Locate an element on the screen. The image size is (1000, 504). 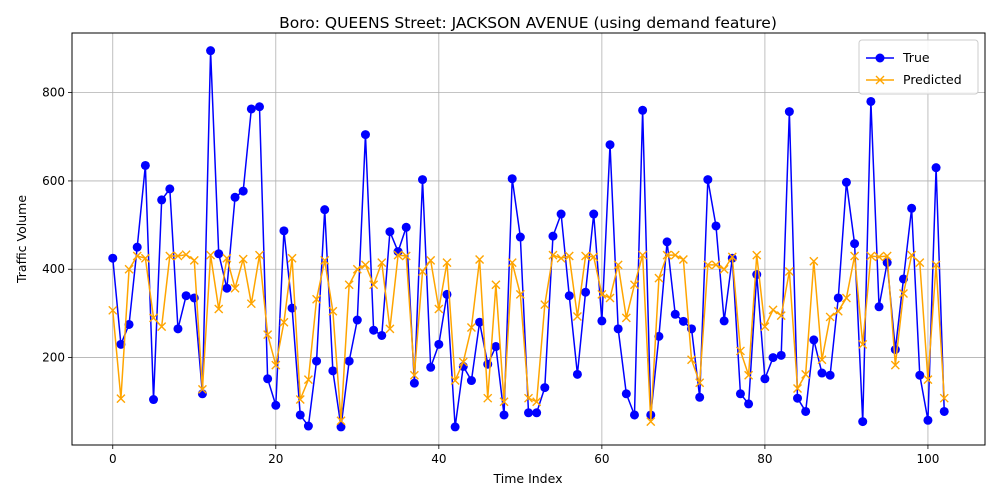
x-tick-label: 40 is located at coordinates (438, 459).